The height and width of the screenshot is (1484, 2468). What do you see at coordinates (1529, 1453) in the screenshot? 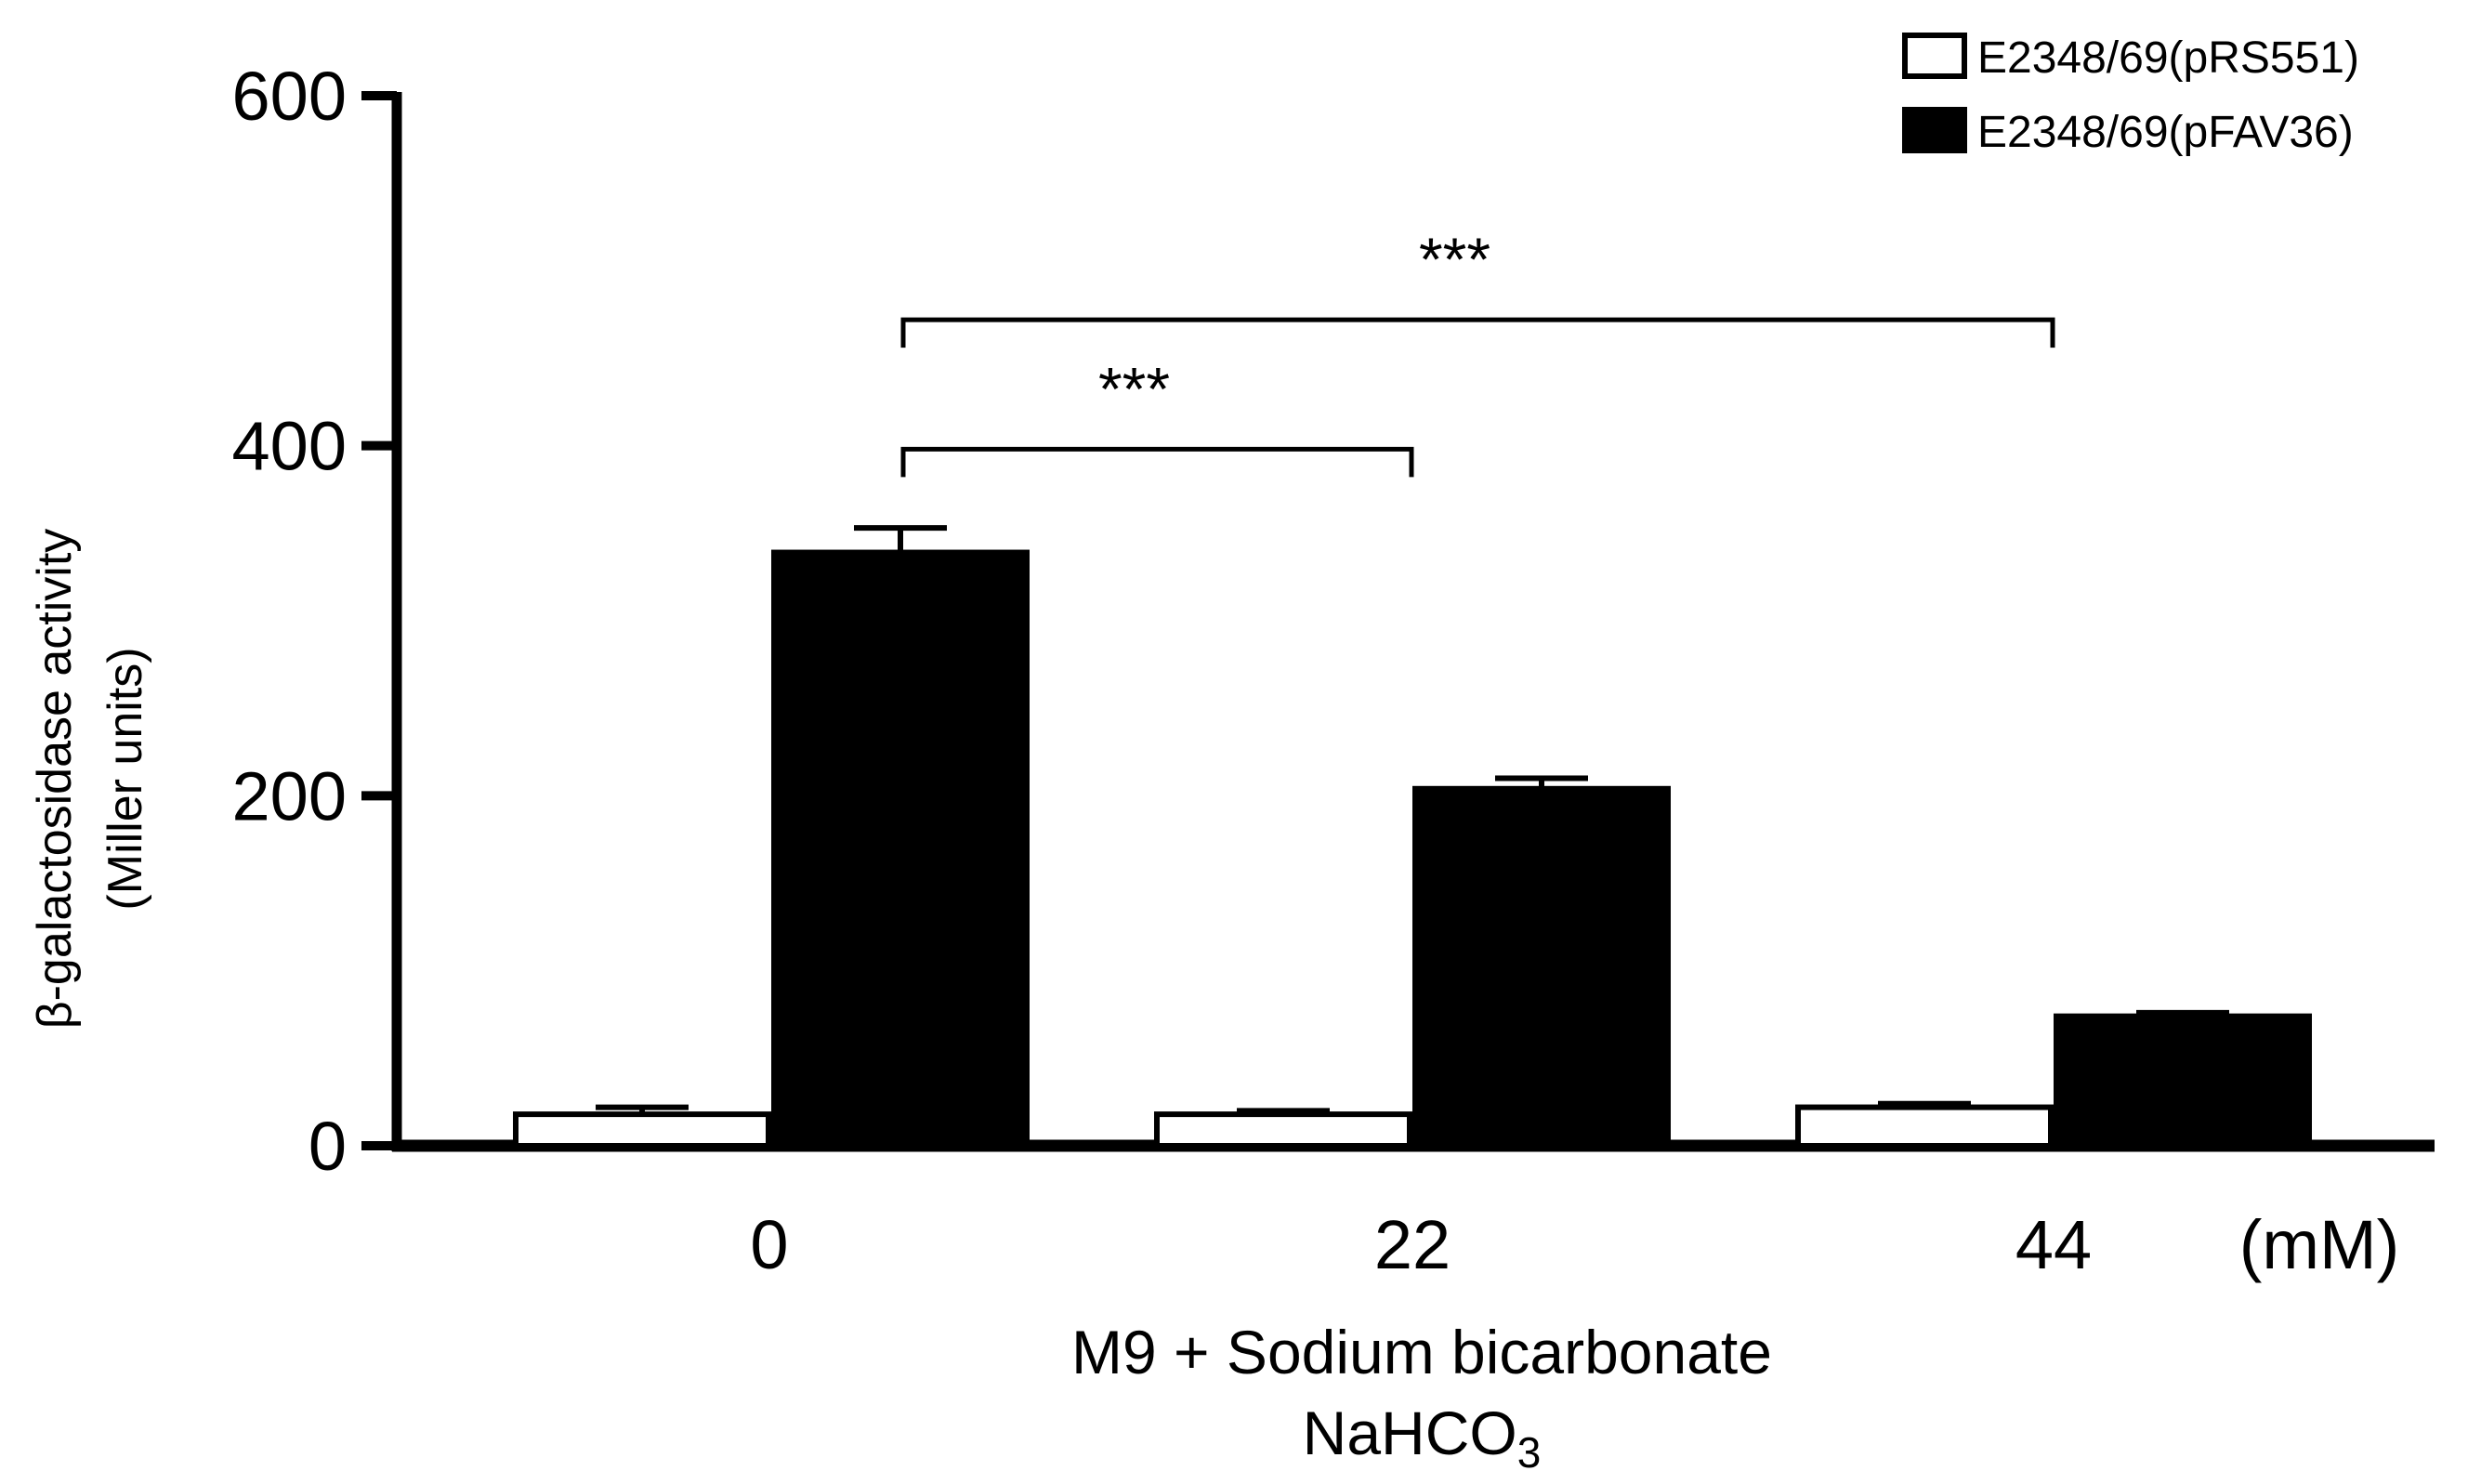
I see `x-axis-title-subscript: 3` at bounding box center [1529, 1453].